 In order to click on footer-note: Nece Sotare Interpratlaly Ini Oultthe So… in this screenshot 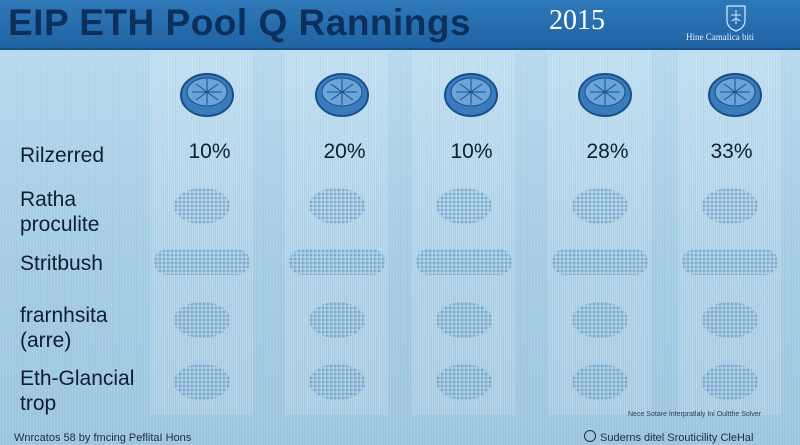, I will do `click(695, 414)`.